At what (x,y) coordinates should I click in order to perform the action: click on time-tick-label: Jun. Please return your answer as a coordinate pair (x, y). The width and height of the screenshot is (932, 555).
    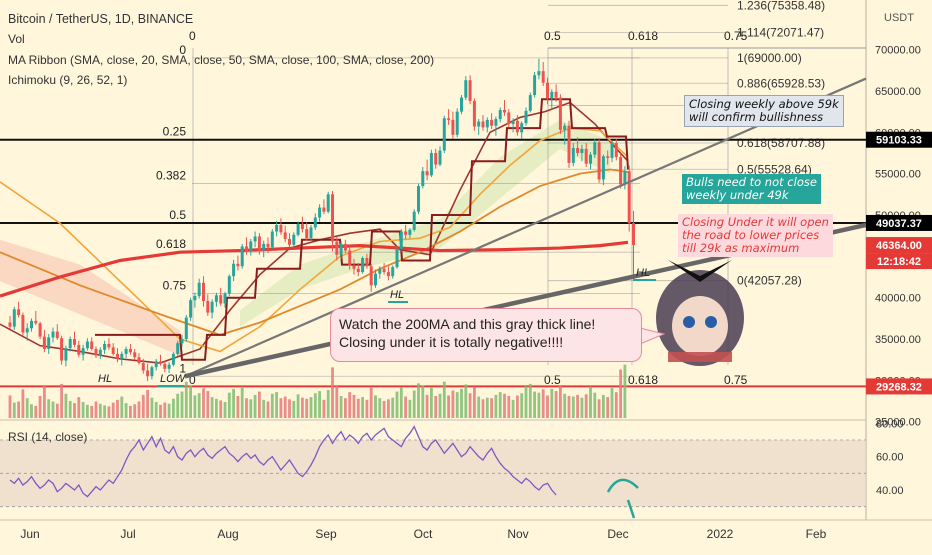
    Looking at the image, I should click on (29, 534).